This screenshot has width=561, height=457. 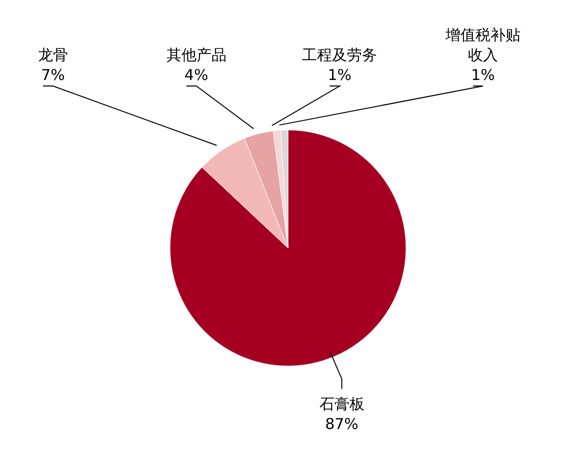 I want to click on slice-label: 龙骨, so click(x=53, y=55).